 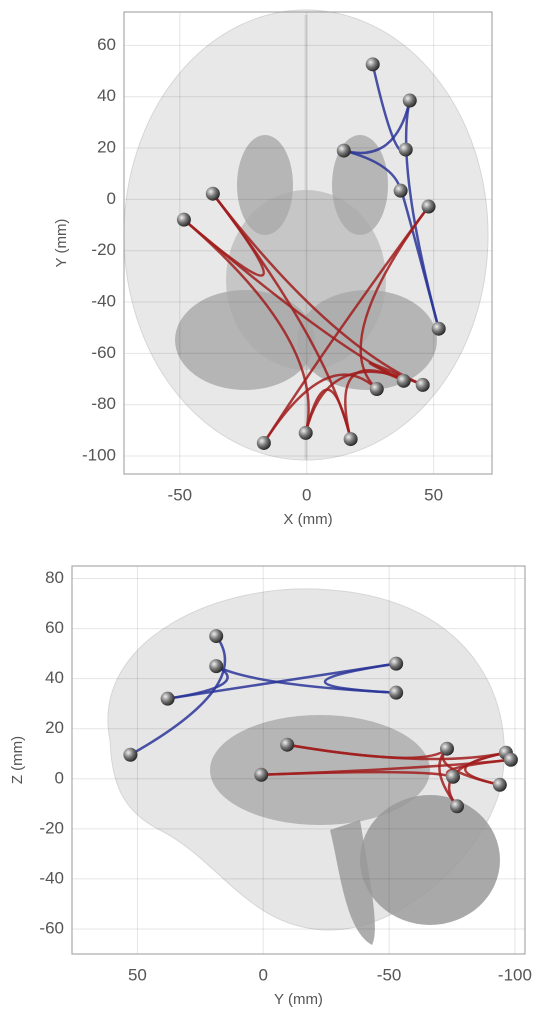 I want to click on y-tick-label: -100, so click(x=99, y=455).